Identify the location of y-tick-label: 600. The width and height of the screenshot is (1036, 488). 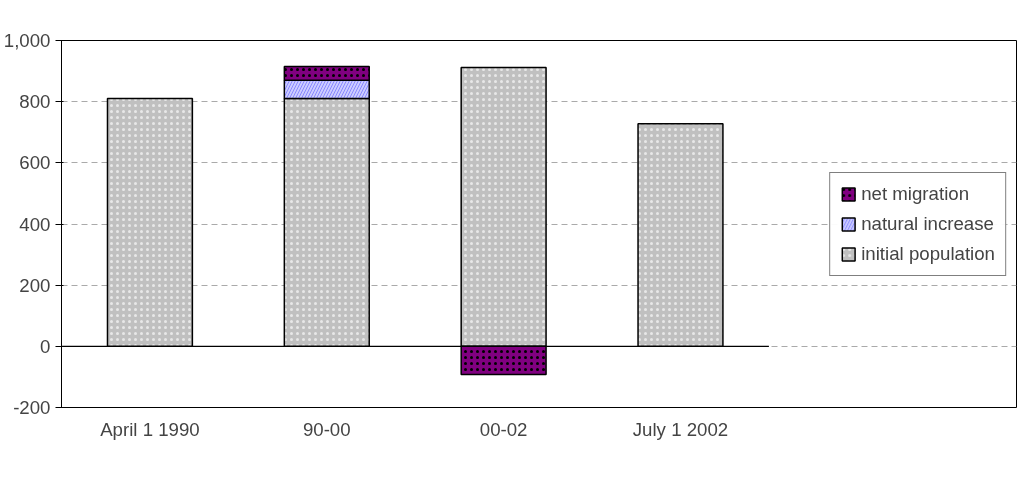
(35, 163).